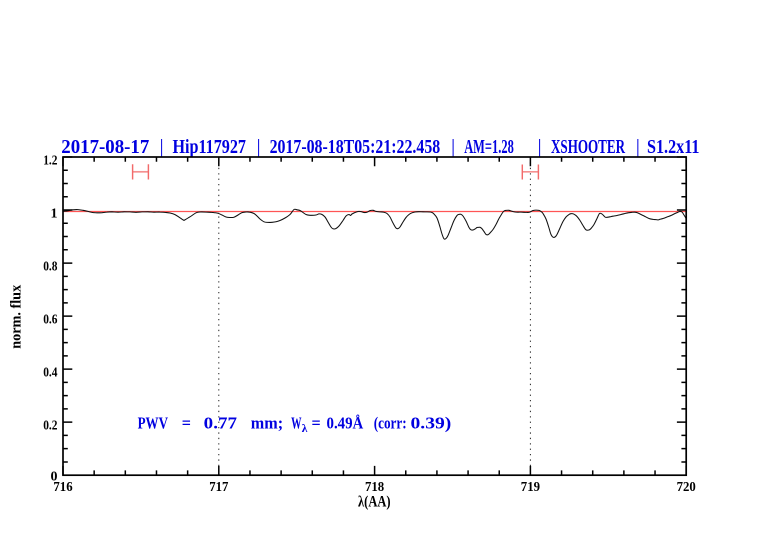 The width and height of the screenshot is (782, 542). Describe the element at coordinates (305, 429) in the screenshot. I see `svg-text: λ` at that location.